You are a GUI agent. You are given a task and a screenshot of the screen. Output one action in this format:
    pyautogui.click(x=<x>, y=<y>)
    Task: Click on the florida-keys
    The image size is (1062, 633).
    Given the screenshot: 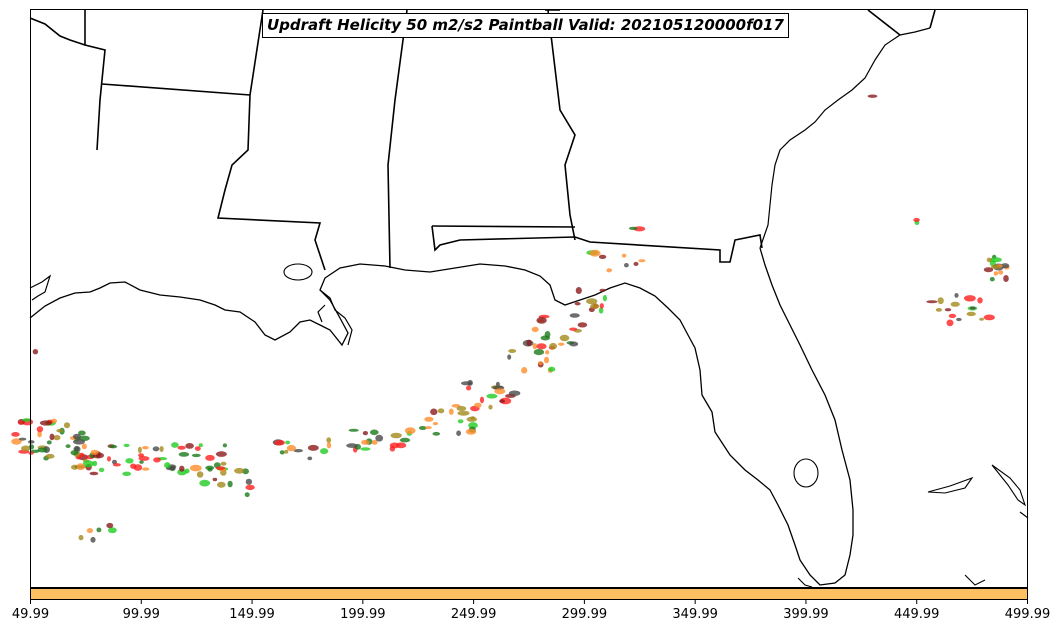 What is the action you would take?
    pyautogui.click(x=805, y=582)
    